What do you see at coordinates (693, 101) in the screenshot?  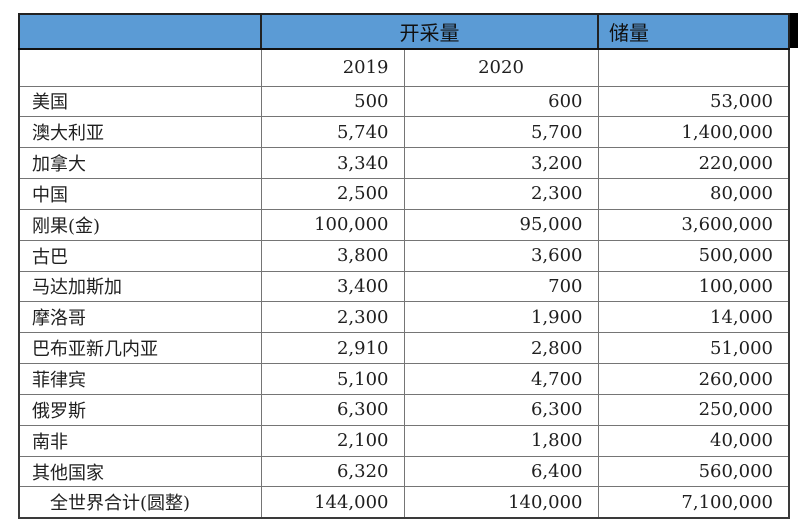 I see `reserves-cell: 53,000` at bounding box center [693, 101].